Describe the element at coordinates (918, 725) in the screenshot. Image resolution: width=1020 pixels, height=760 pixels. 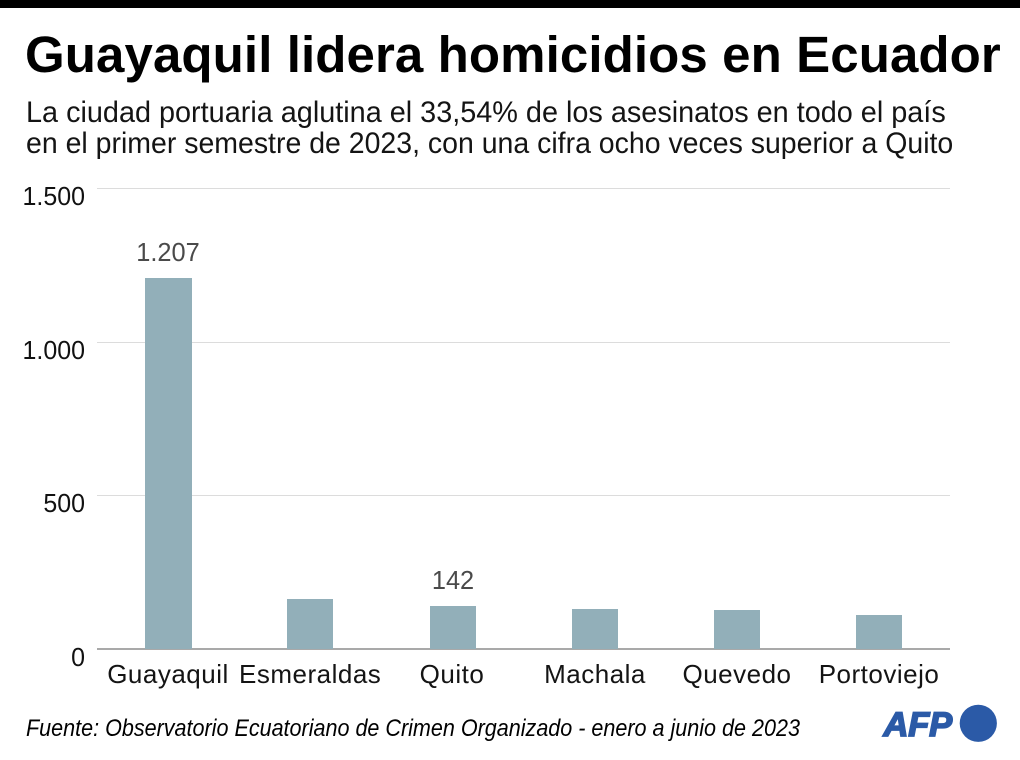
I see `svg-text: AFP` at that location.